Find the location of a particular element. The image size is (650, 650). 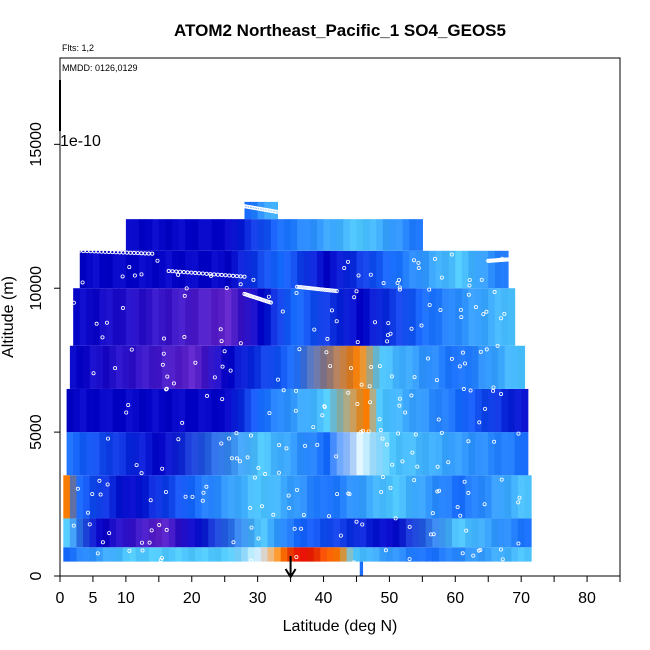

x-tick-label: 60 is located at coordinates (455, 598).